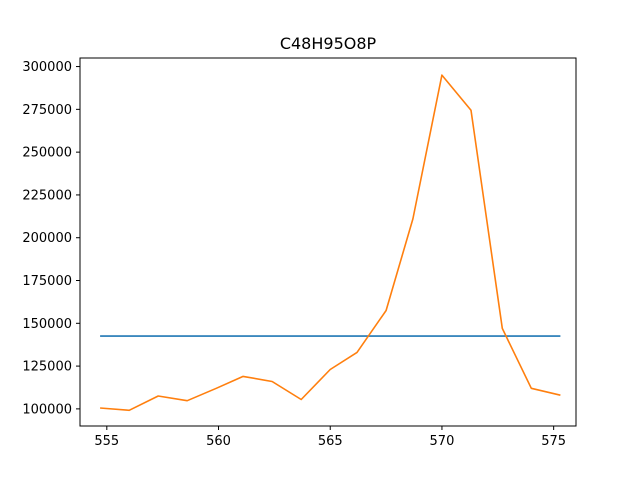 The height and width of the screenshot is (480, 640). Describe the element at coordinates (47, 409) in the screenshot. I see `y-tick-label: 100000` at that location.